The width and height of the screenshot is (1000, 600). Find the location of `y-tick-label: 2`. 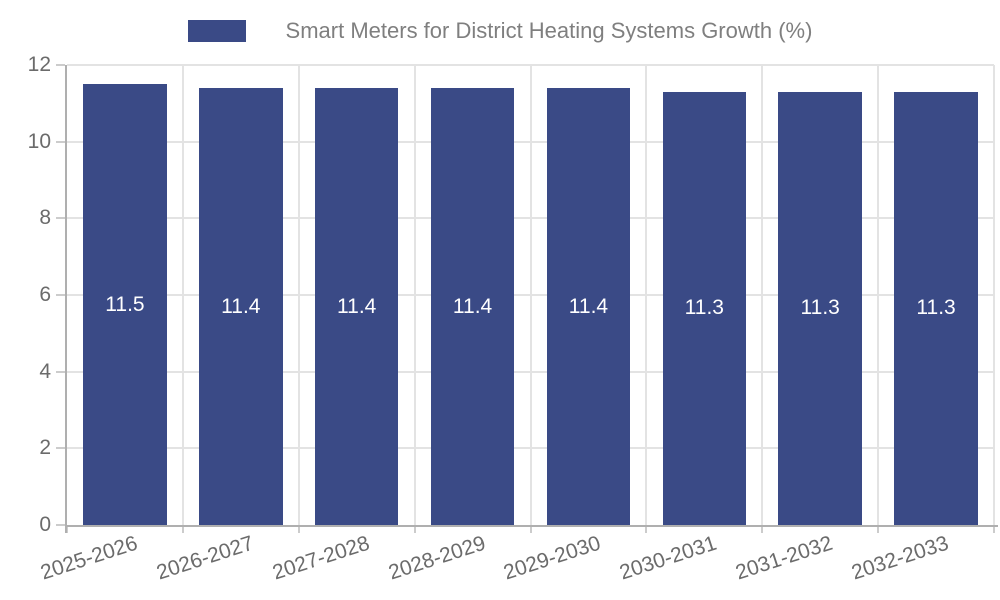

y-tick-label: 2 is located at coordinates (45, 448).